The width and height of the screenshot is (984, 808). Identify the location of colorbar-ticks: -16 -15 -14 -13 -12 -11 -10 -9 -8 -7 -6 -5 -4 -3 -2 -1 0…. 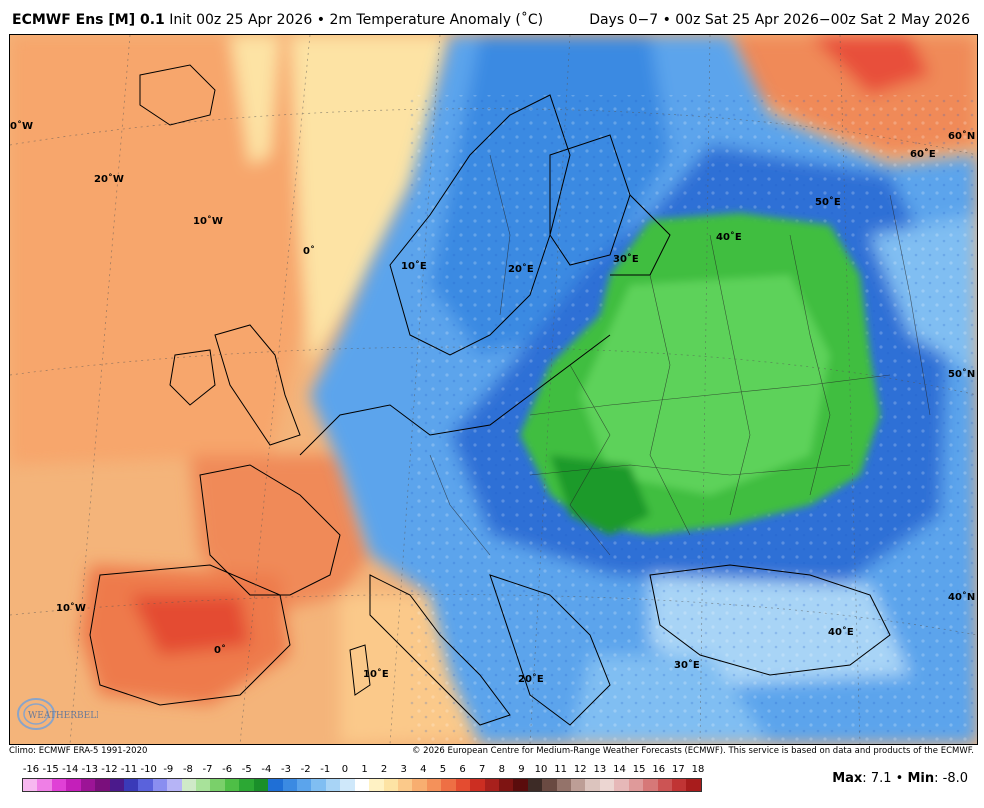
(363, 771).